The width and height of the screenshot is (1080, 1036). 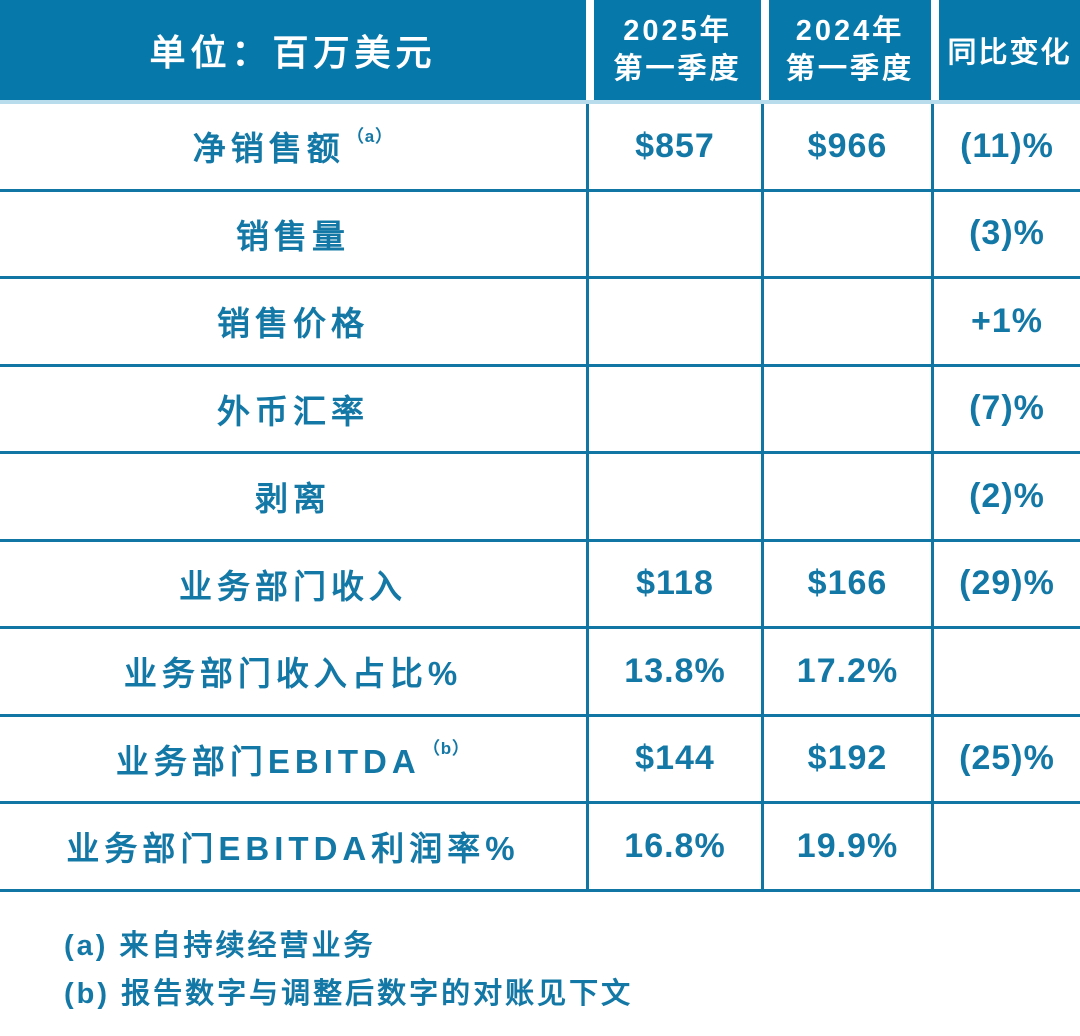 What do you see at coordinates (677, 69) in the screenshot?
I see `header-q1-2025-quarter: 第一季度` at bounding box center [677, 69].